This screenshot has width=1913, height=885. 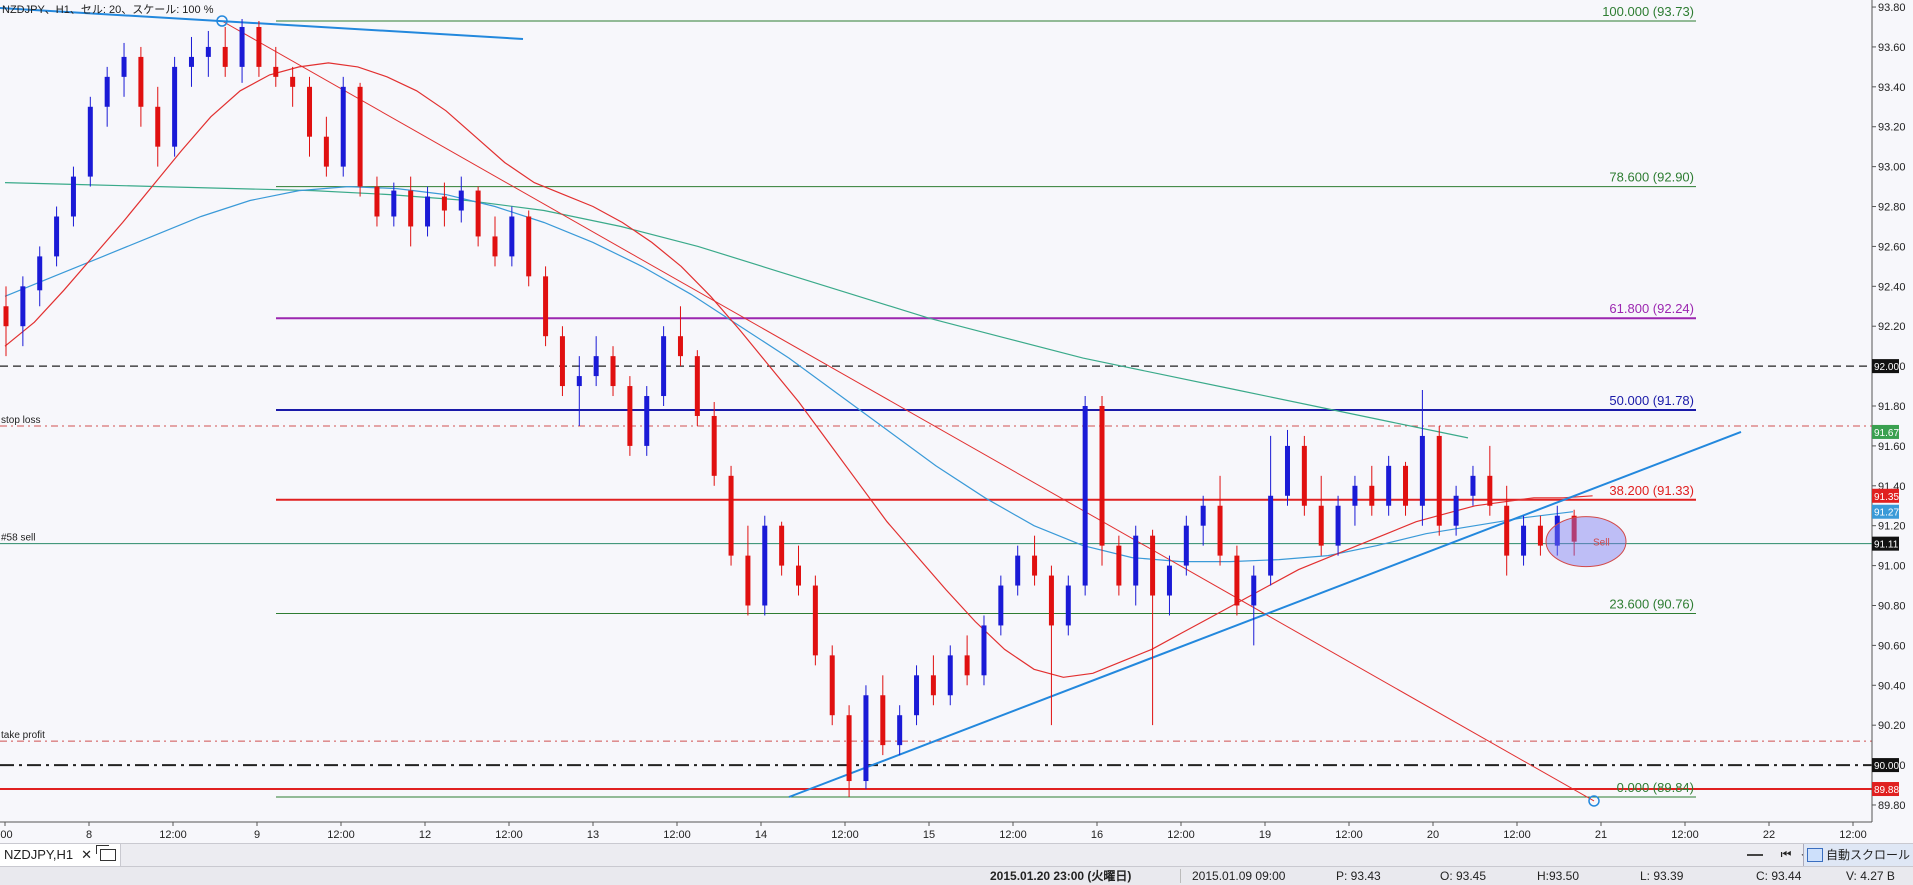 I want to click on price-tag-label: 92.00, so click(x=1886, y=367).